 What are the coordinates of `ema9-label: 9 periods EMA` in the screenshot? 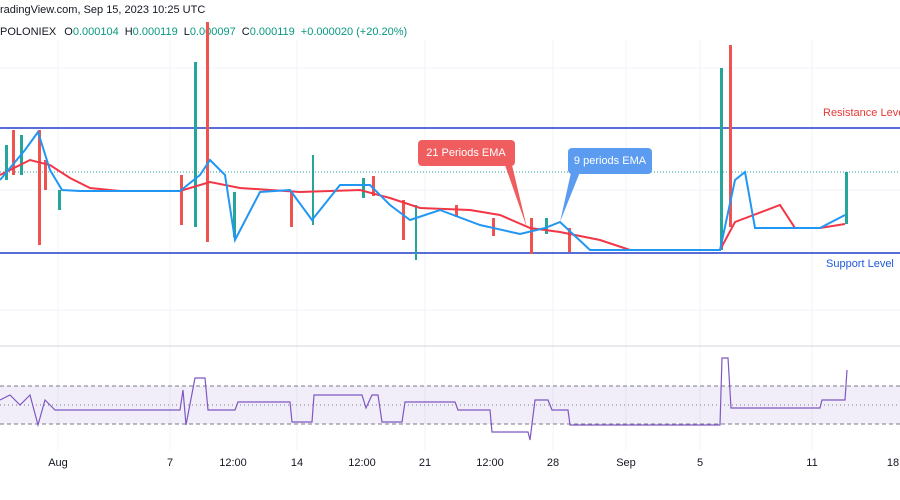 It's located at (610, 161).